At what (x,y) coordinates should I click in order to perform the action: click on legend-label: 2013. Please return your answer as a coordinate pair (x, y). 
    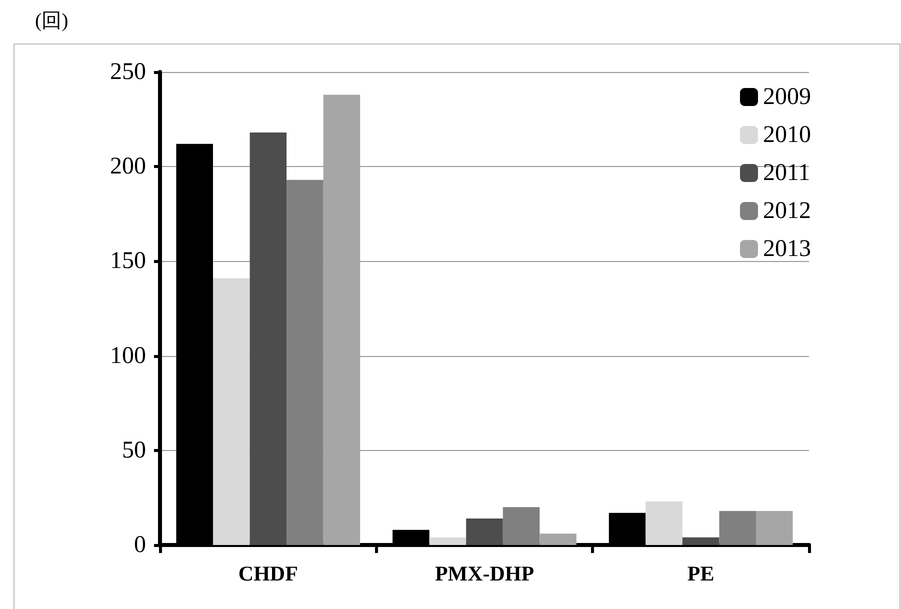
    Looking at the image, I should click on (787, 249).